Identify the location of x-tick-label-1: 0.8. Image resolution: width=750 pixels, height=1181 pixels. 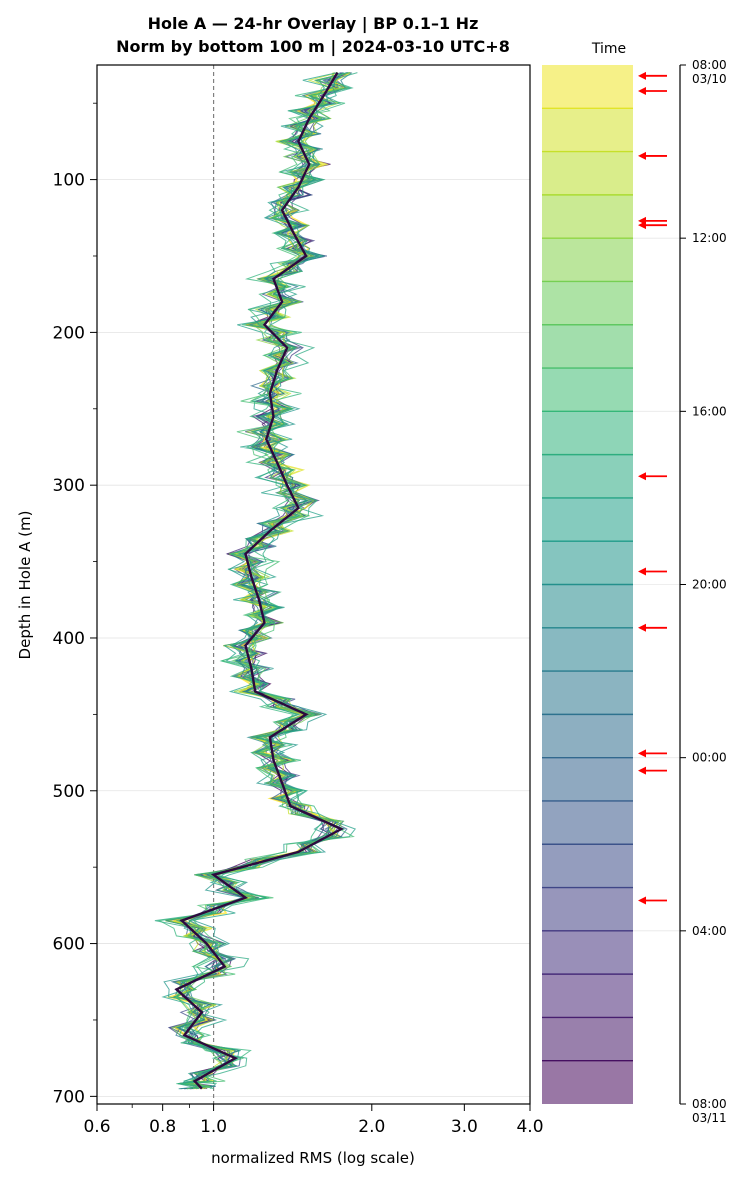
(162, 1127).